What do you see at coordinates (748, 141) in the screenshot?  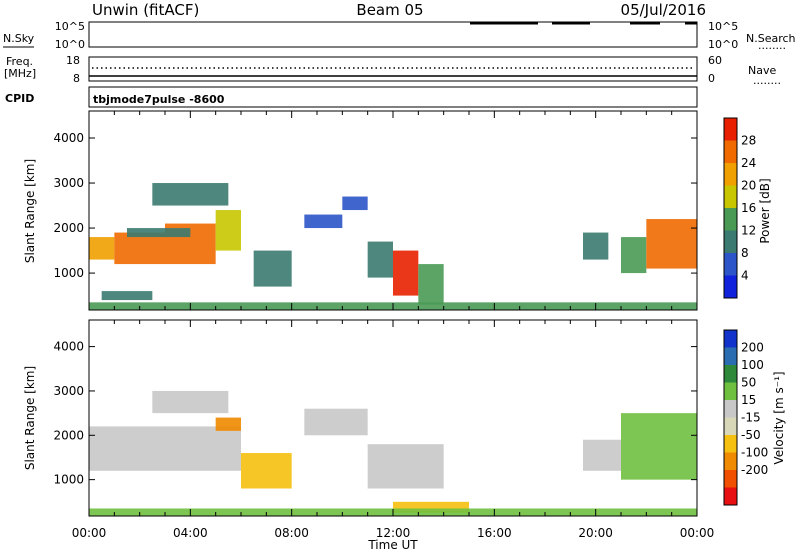 I see `power-colorbar-tick-6: 28` at bounding box center [748, 141].